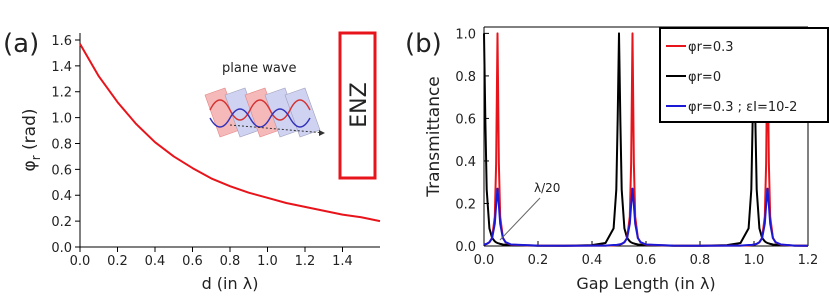 This screenshot has height=302, width=830. What do you see at coordinates (645, 283) in the screenshot?
I see `x-axis-label: Gap Length (in λ)` at bounding box center [645, 283].